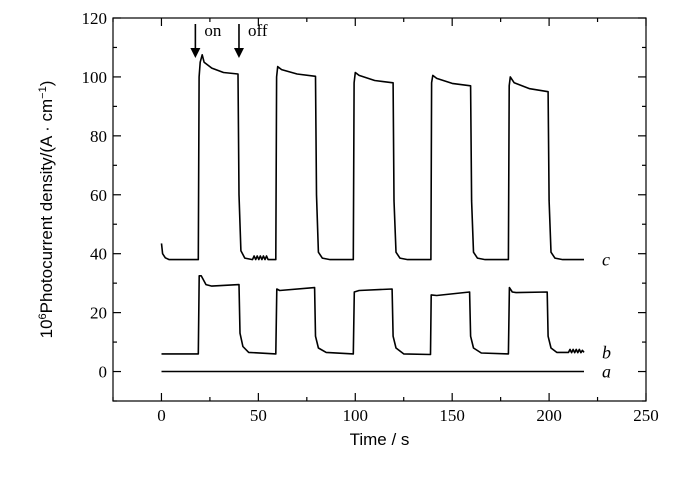  I want to click on x-tick-label: 250, so click(646, 415).